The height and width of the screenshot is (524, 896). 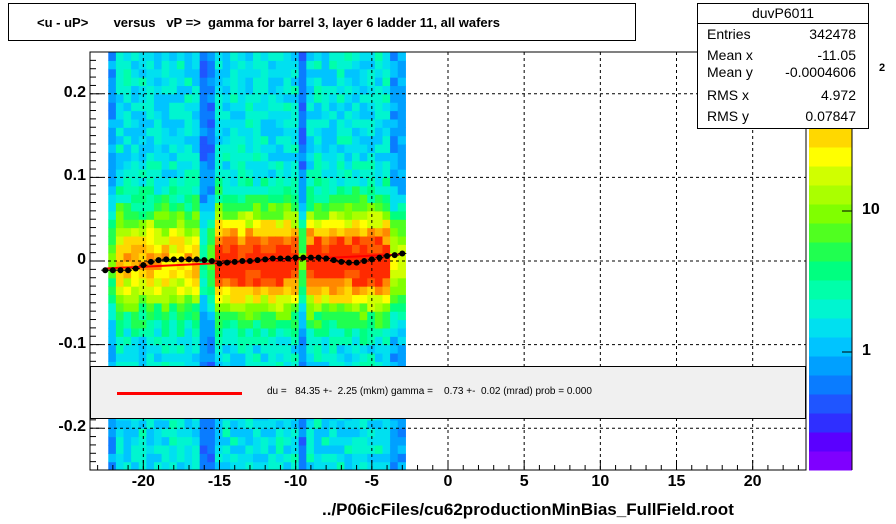 What do you see at coordinates (781, 72) in the screenshot?
I see `stats-row-mean-y: Mean y -0.0004606` at bounding box center [781, 72].